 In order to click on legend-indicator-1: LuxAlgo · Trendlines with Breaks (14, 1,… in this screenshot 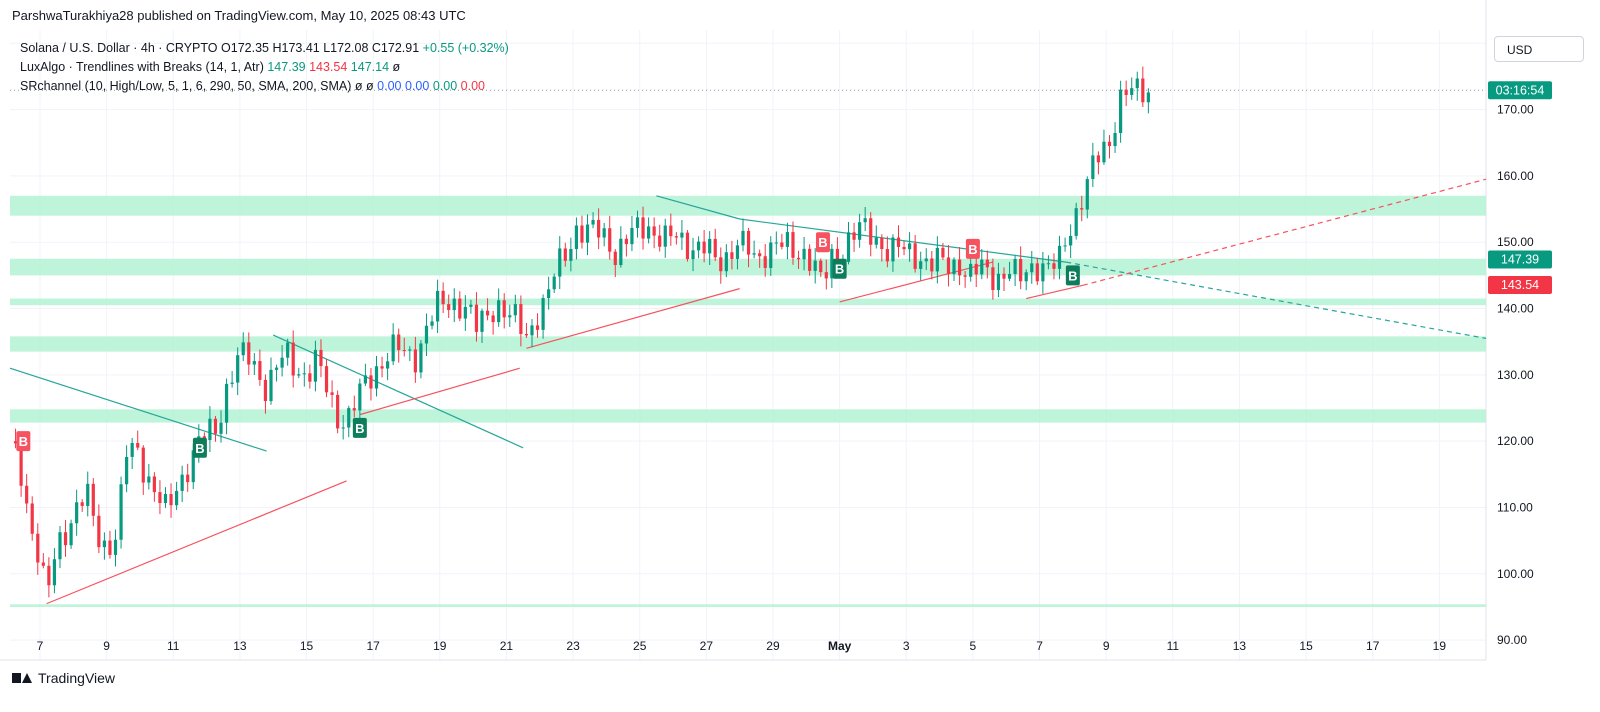, I will do `click(264, 67)`.